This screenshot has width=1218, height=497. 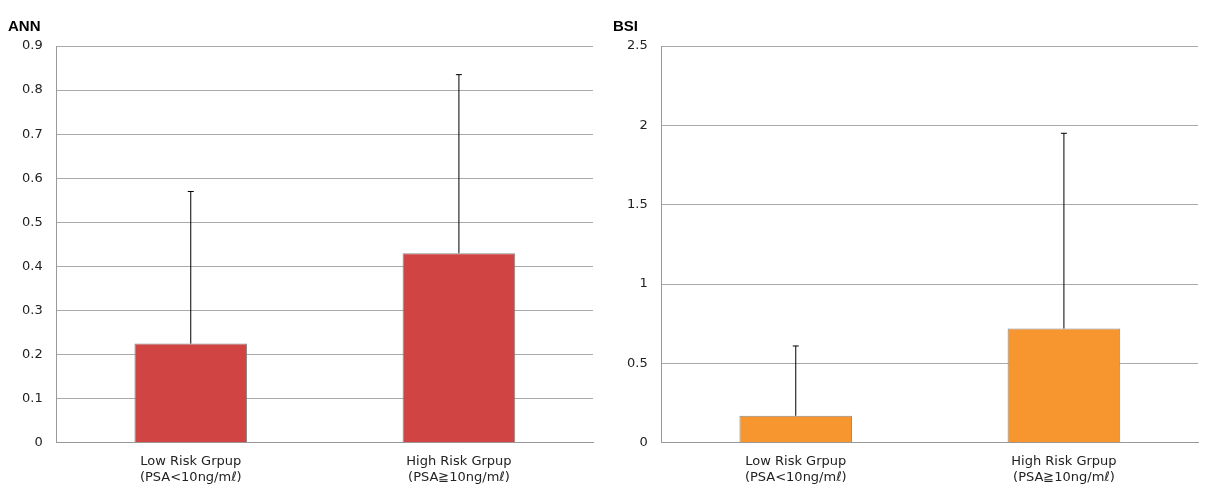 I want to click on y-tick-label: 1, so click(x=643, y=283).